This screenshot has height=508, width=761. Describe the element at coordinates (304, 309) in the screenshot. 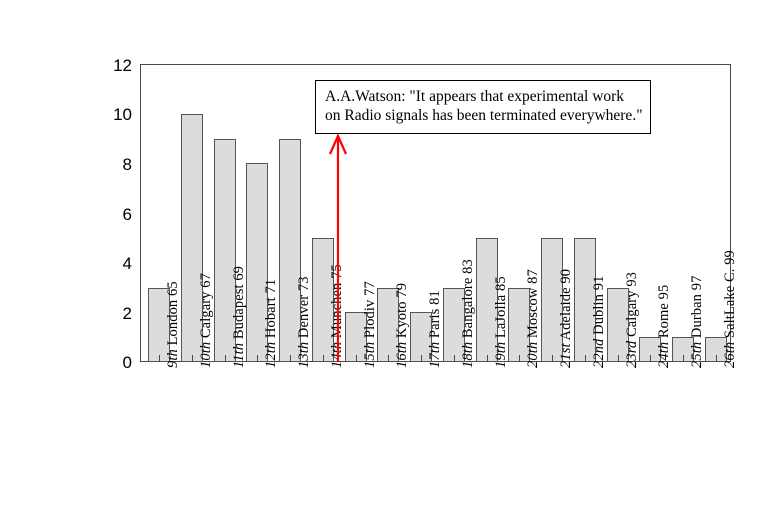

I see `x-label-name: Denver 73` at that location.